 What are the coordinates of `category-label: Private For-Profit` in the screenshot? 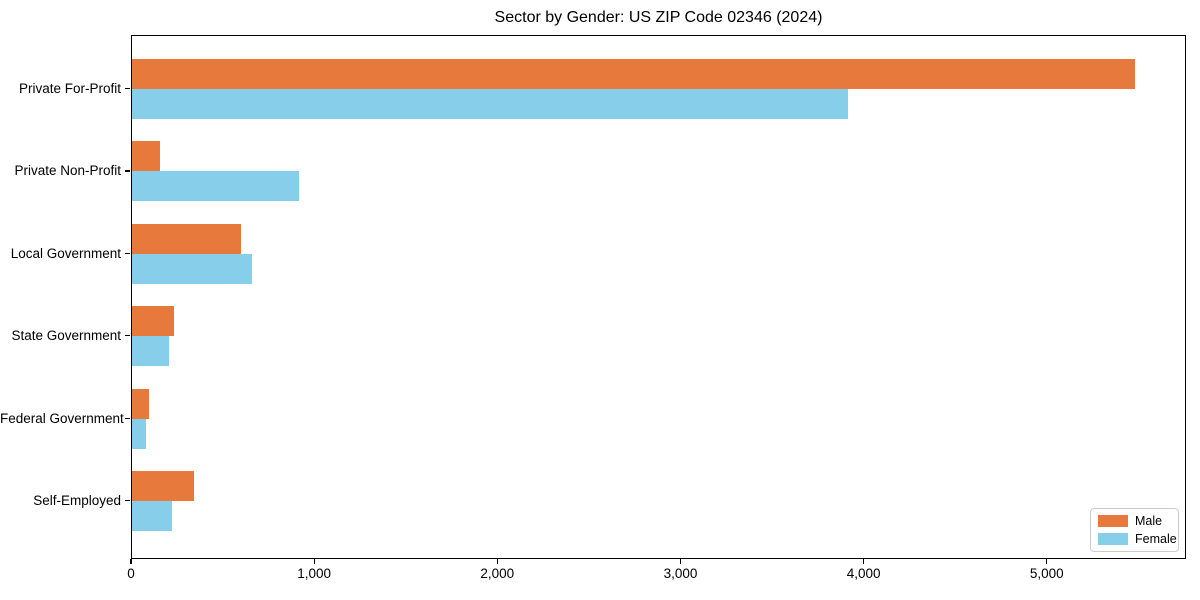 It's located at (69, 88).